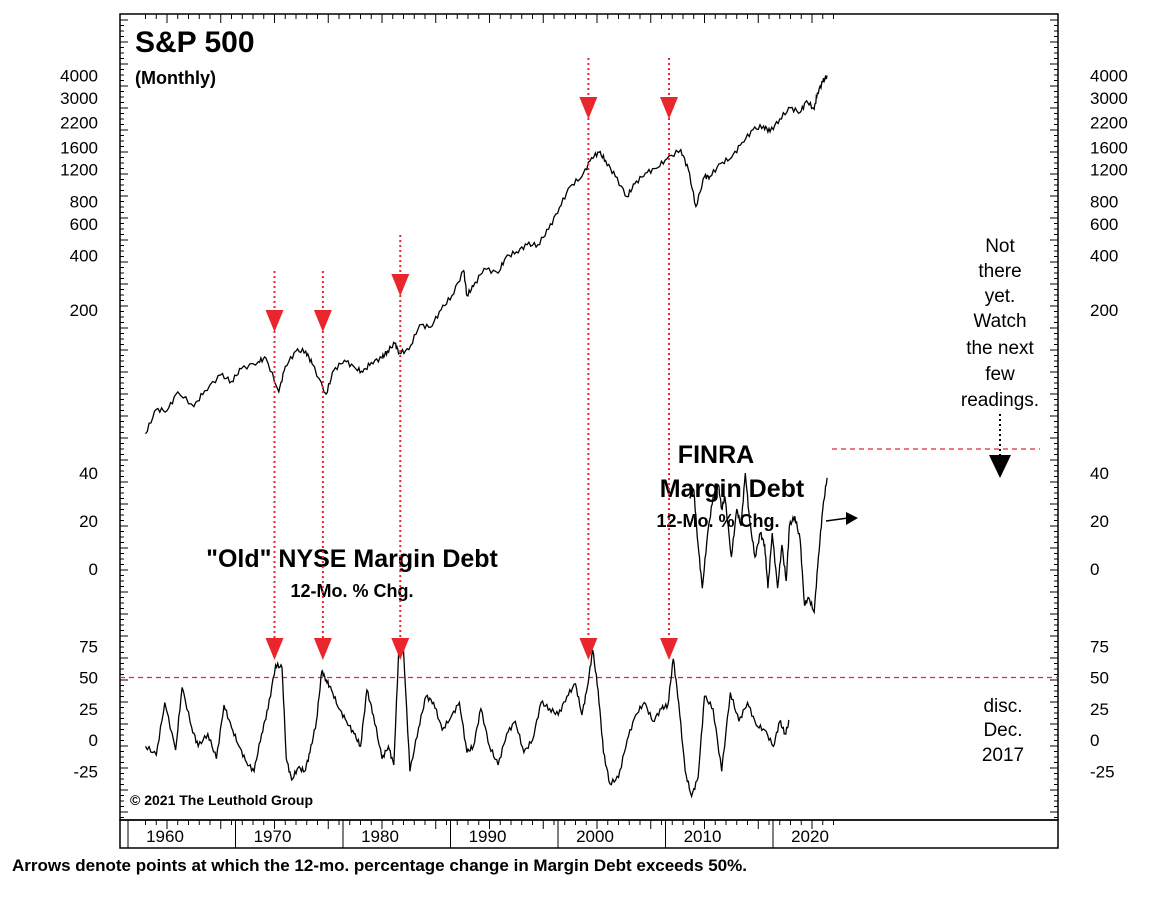 The width and height of the screenshot is (1171, 907). What do you see at coordinates (1099, 521) in the screenshot?
I see `finra-right-tick-20: 20` at bounding box center [1099, 521].